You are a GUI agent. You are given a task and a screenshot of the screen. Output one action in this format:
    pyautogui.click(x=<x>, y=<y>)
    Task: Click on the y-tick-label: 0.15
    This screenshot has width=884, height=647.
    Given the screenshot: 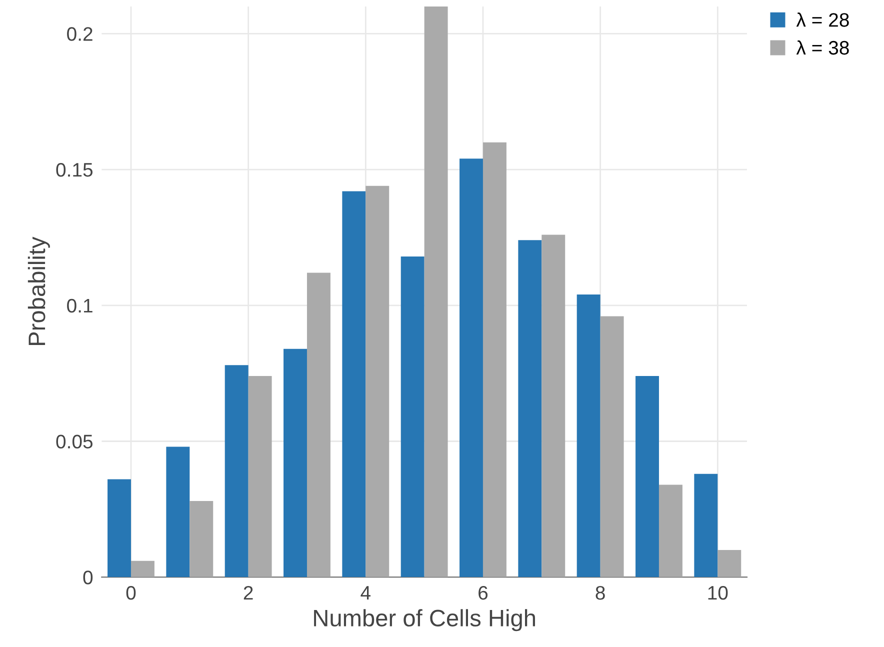 What is the action you would take?
    pyautogui.click(x=74, y=169)
    